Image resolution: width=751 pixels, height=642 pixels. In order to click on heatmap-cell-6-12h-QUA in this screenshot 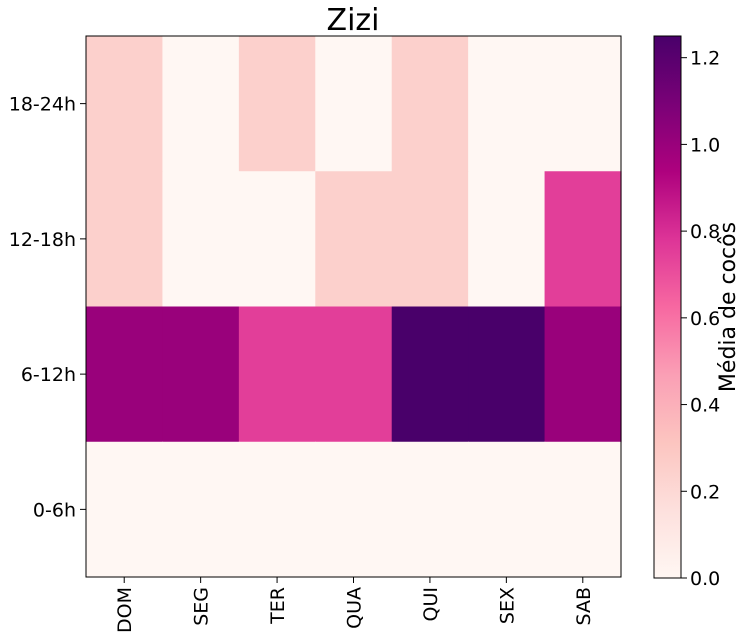, I will do `click(354, 374)`.